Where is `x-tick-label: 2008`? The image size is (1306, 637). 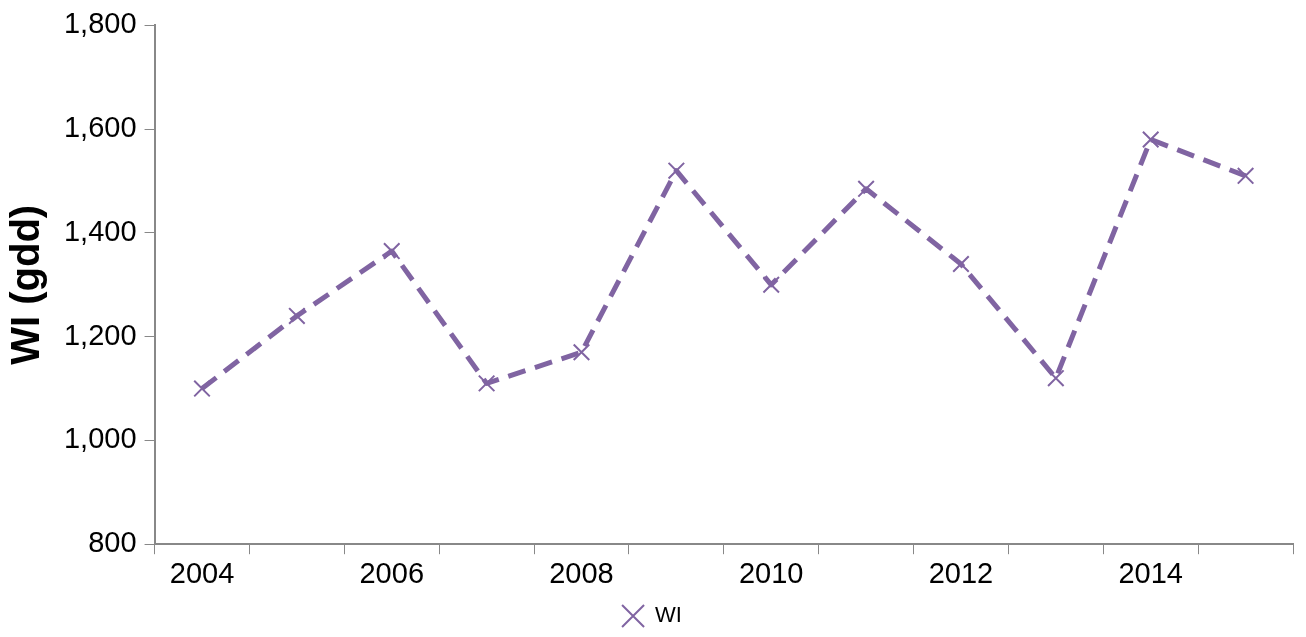 x-tick-label: 2008 is located at coordinates (581, 572).